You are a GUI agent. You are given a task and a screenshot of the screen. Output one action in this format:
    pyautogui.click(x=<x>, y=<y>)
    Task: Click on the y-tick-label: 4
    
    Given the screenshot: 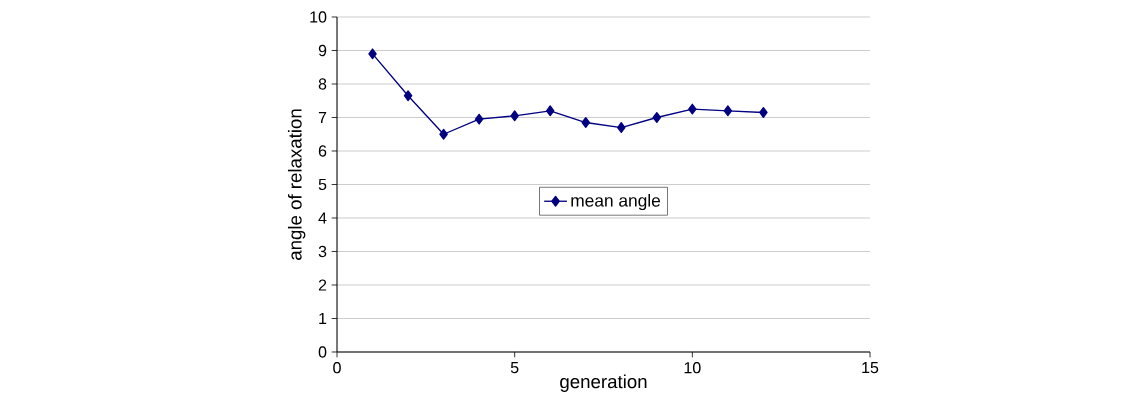 What is the action you would take?
    pyautogui.click(x=322, y=218)
    